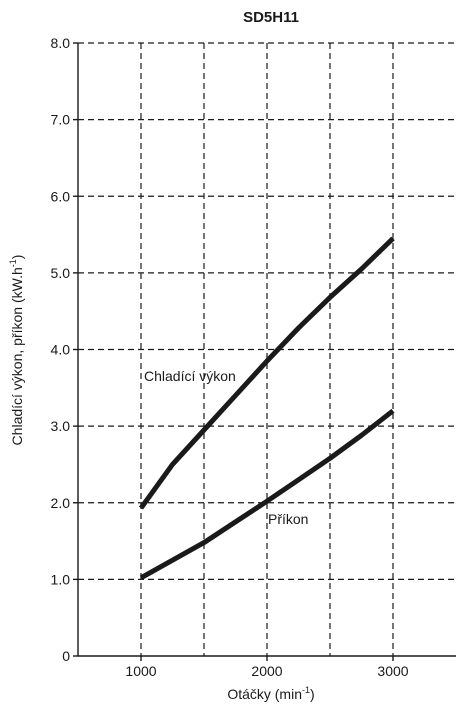 This screenshot has width=456, height=709. What do you see at coordinates (61, 579) in the screenshot?
I see `y-tick-label-1: 1.0` at bounding box center [61, 579].